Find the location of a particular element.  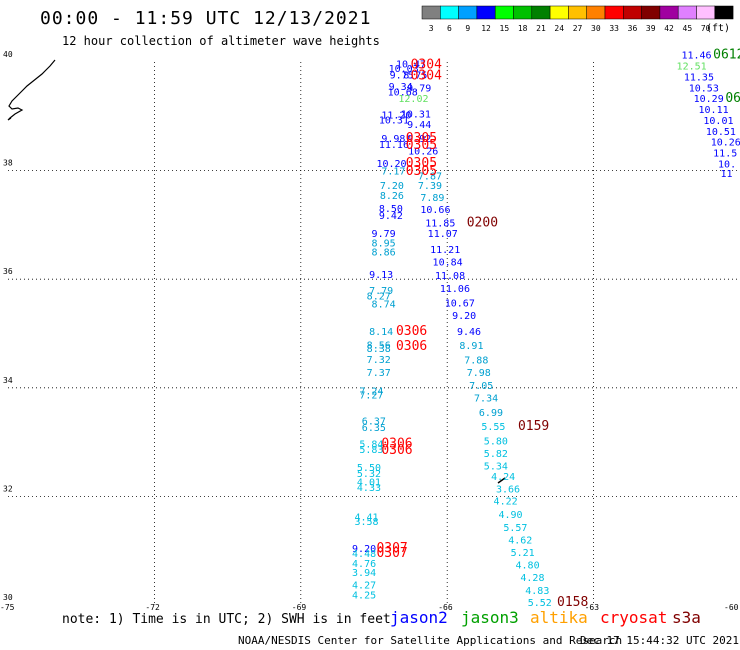

swh-value-label: 7.89 is located at coordinates (432, 198).